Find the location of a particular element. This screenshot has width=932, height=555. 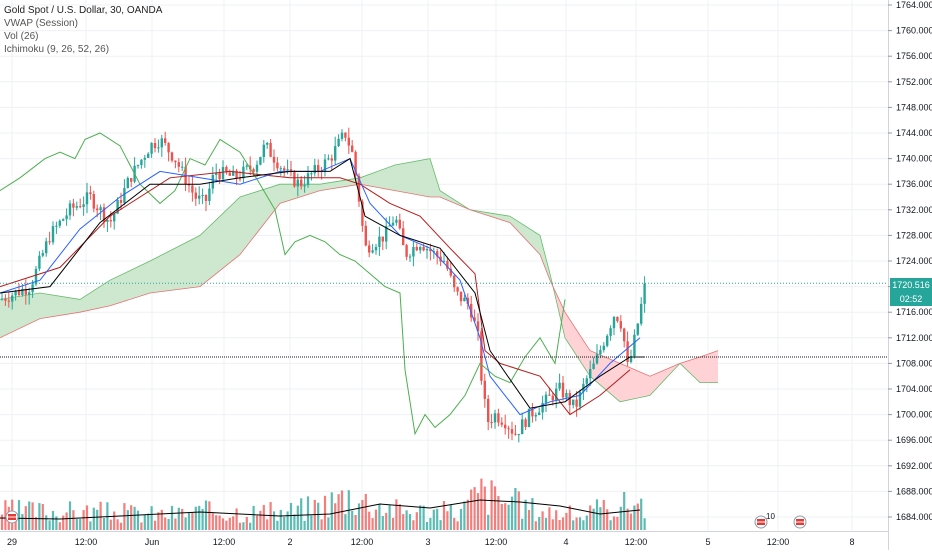

x-tick-label: 12:00 is located at coordinates (778, 542).